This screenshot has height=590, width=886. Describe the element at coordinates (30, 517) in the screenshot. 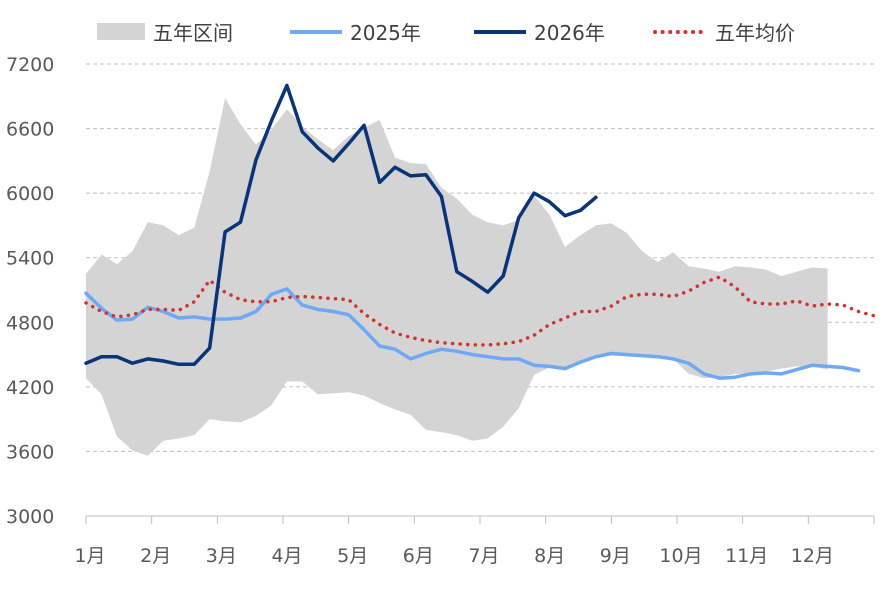

I see `y-tick-label-3000: 3000` at that location.